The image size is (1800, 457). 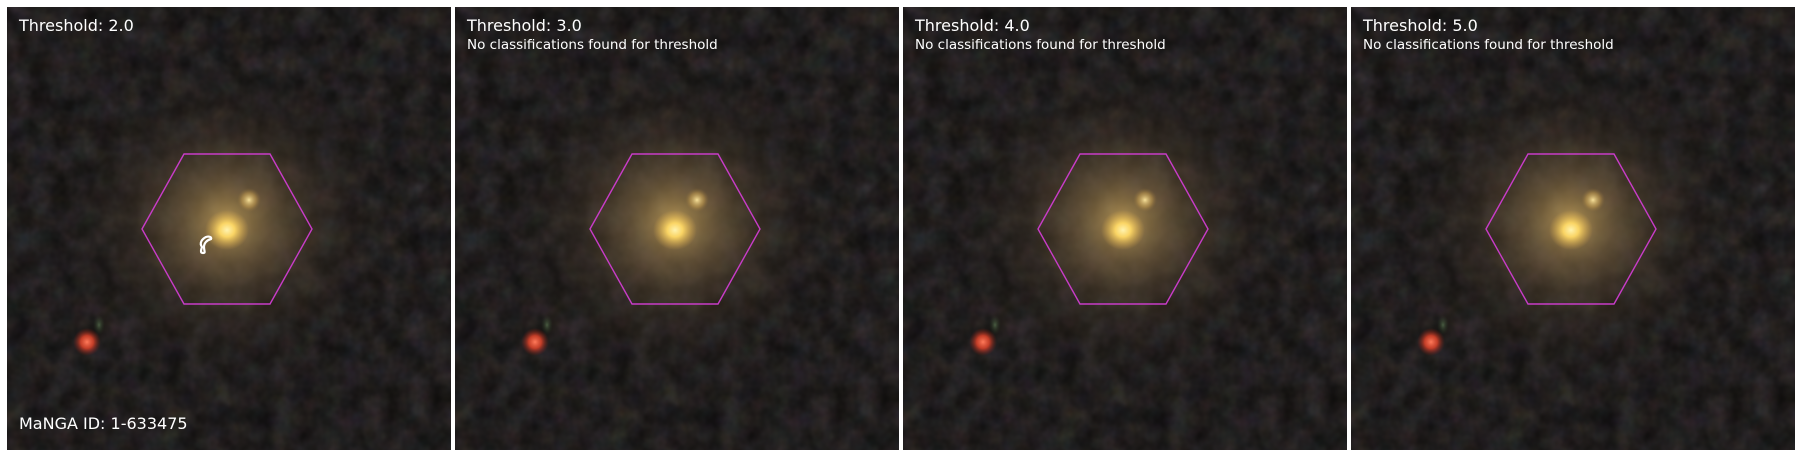 I want to click on panel-title: Threshold: 5.0, so click(x=1420, y=25).